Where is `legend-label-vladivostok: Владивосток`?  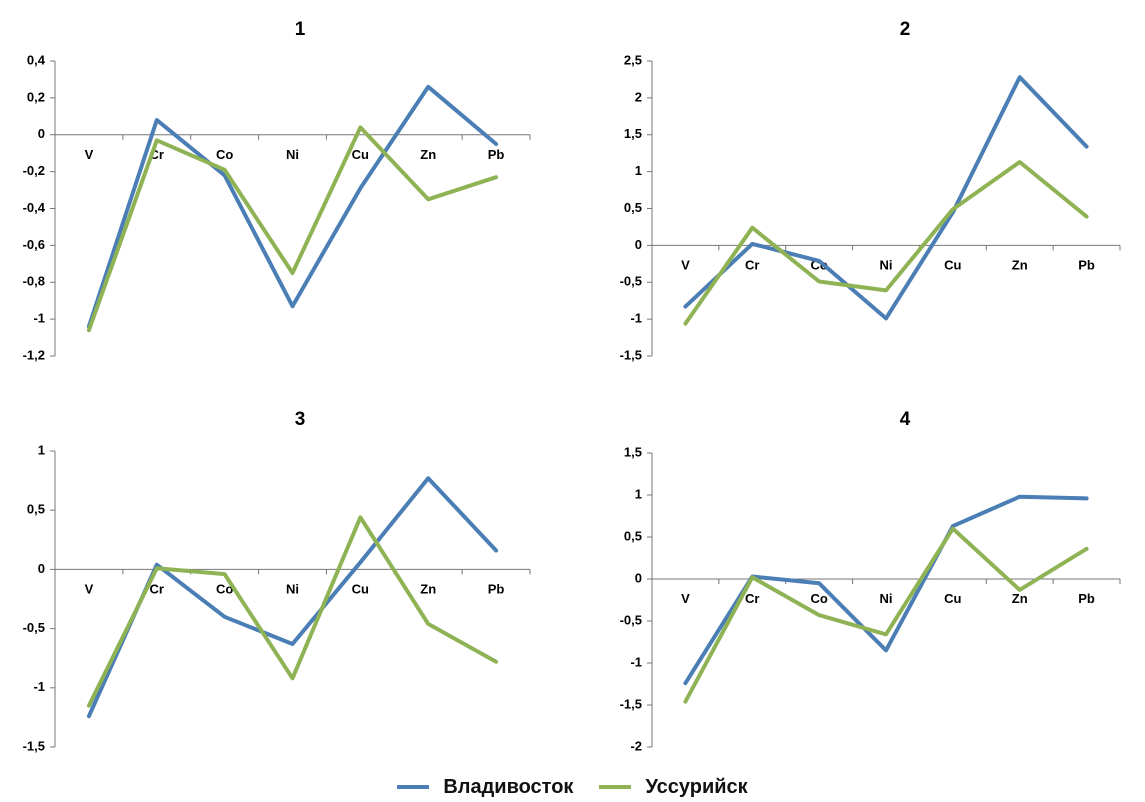 legend-label-vladivostok: Владивосток is located at coordinates (508, 786).